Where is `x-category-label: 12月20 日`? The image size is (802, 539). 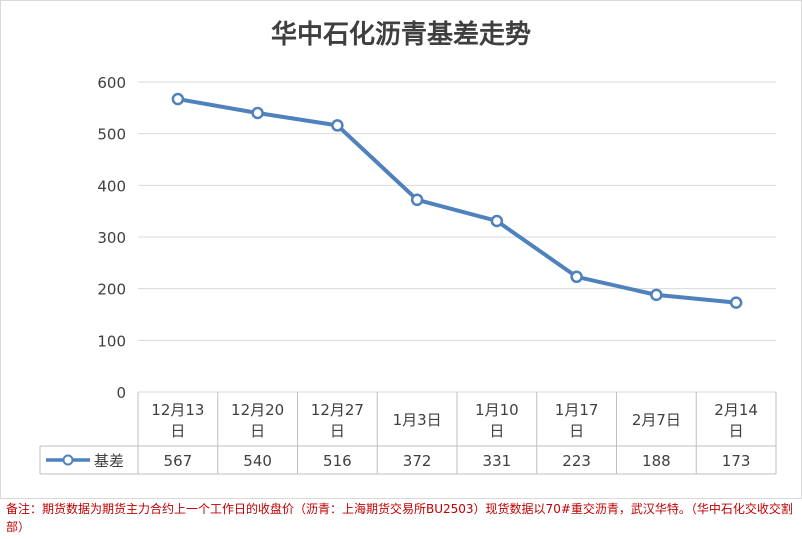 x-category-label: 12月20 日 is located at coordinates (257, 420).